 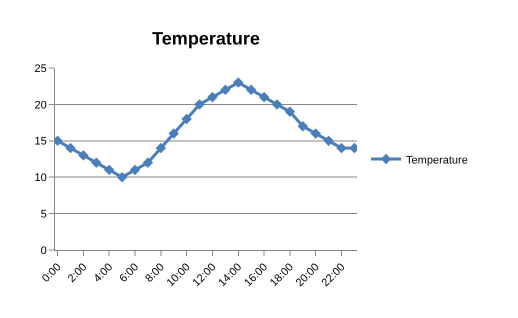 I want to click on y-tick-label: 20, so click(x=40, y=105).